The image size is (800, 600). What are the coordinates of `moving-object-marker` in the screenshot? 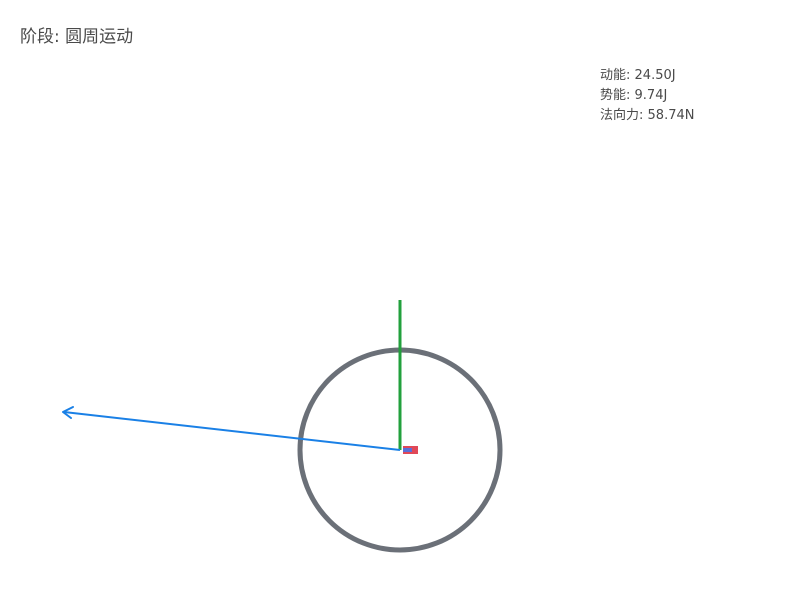 It's located at (407, 450).